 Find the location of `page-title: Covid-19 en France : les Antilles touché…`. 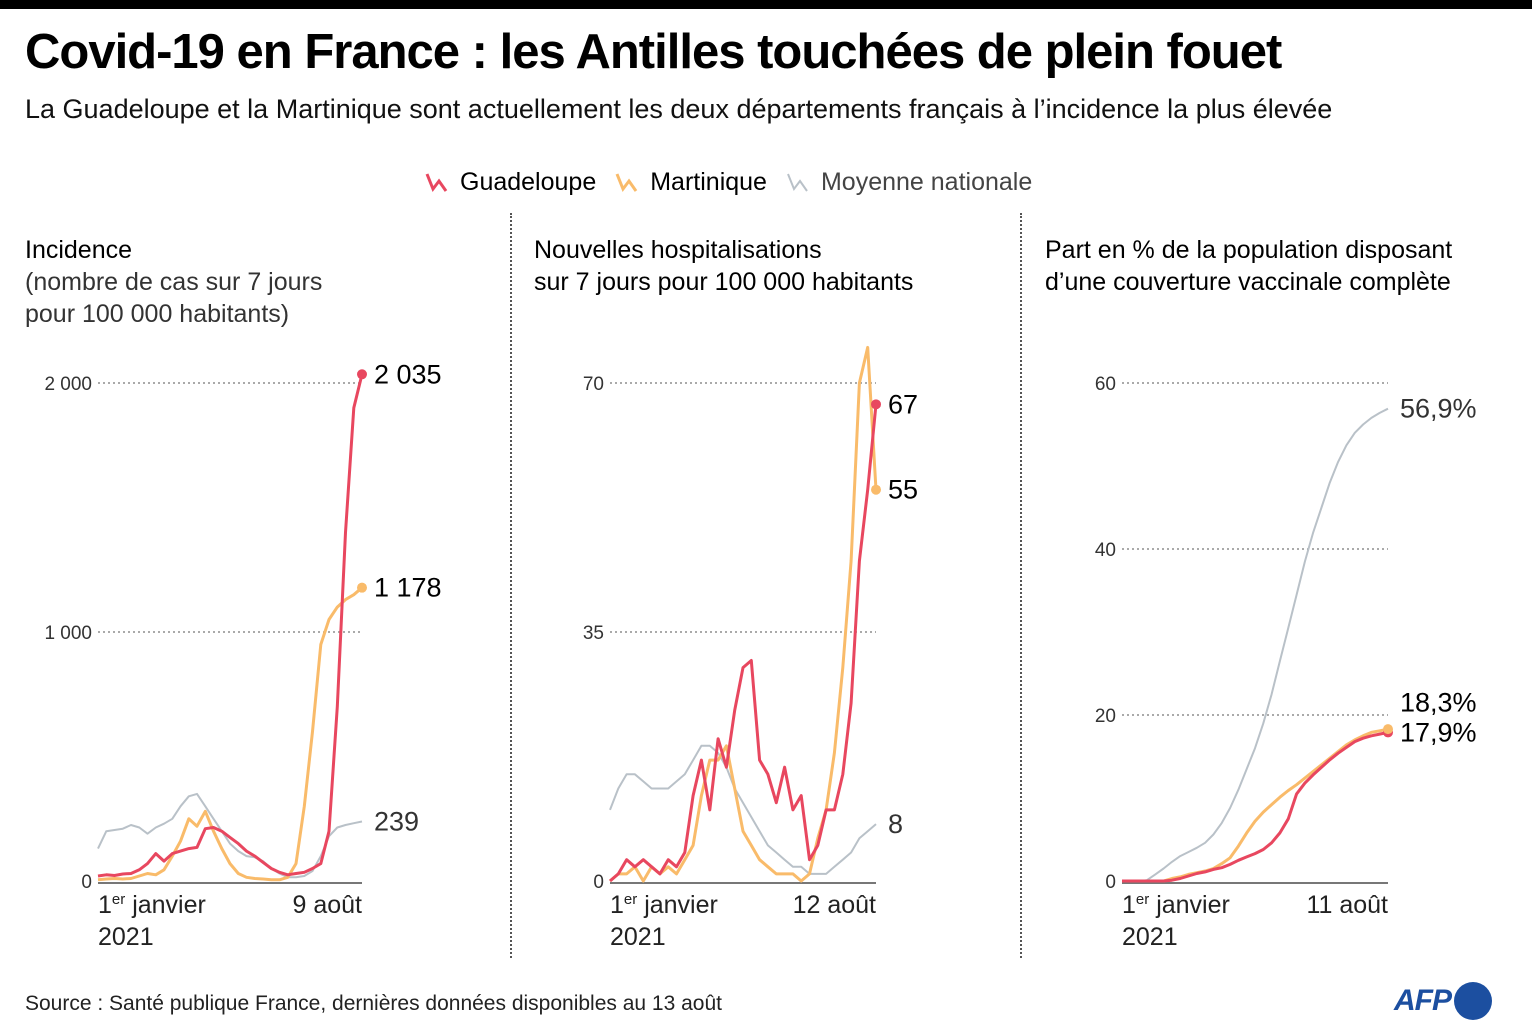

page-title: Covid-19 en France : les Antilles touché… is located at coordinates (653, 52).